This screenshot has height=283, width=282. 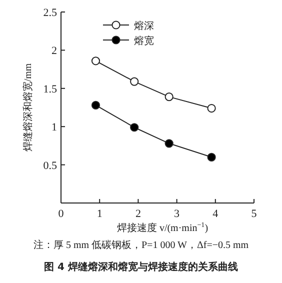 What do you see at coordinates (254, 214) in the screenshot?
I see `x-tick-label: 5` at bounding box center [254, 214].